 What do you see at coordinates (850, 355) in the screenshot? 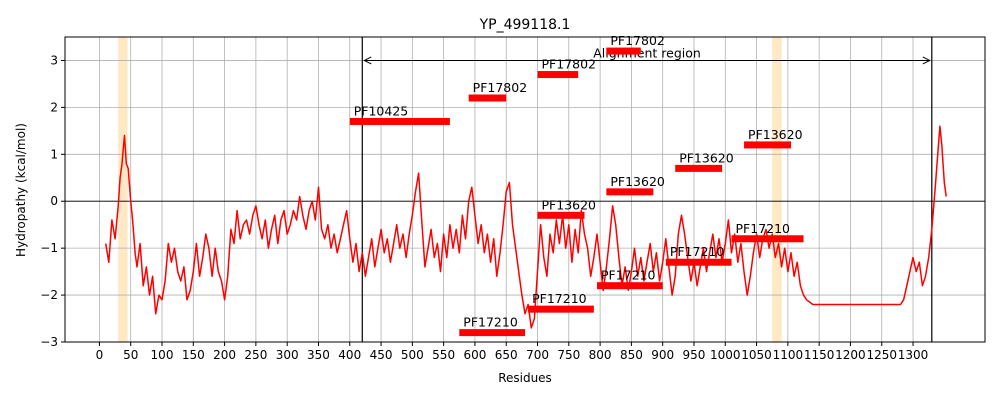
I see `x-tick-label: 1200` at bounding box center [850, 355].